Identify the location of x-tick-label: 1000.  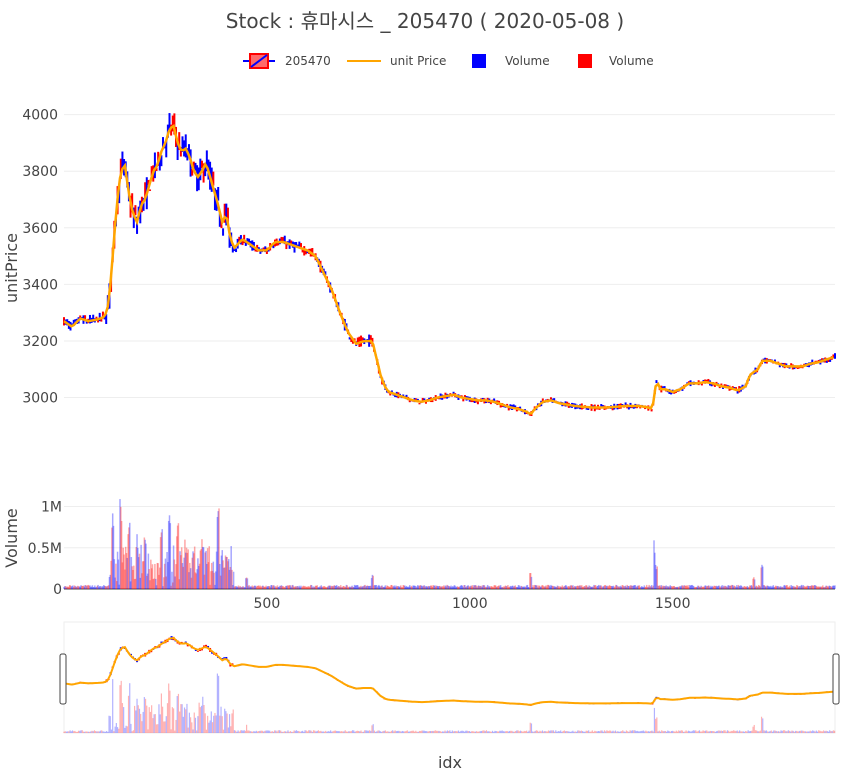
(470, 604).